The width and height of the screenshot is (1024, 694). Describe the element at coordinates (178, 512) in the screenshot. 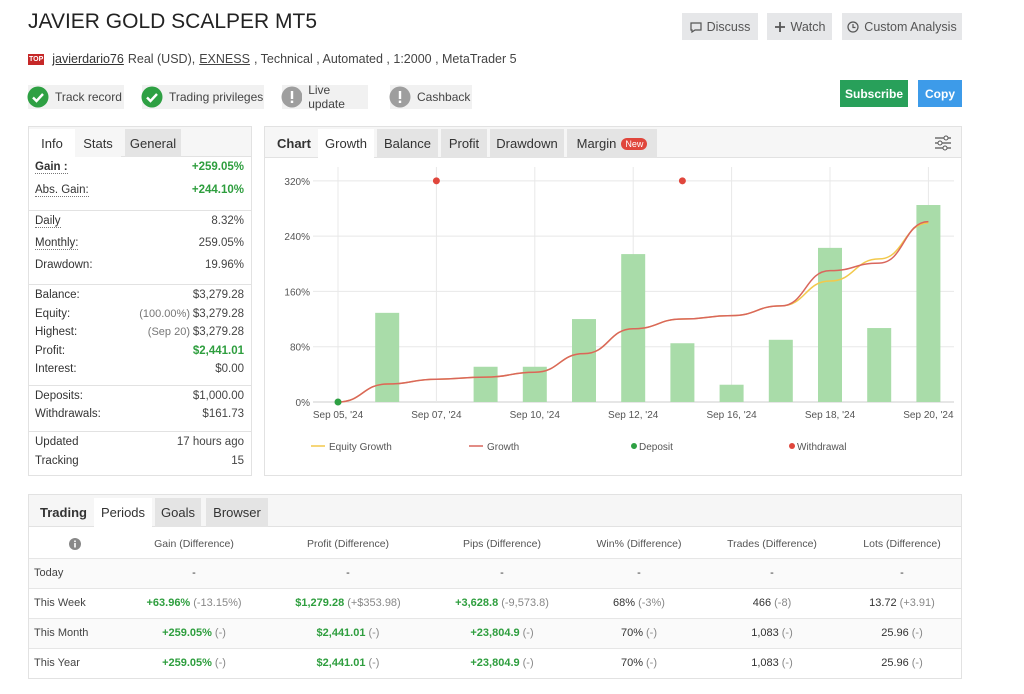

I see `periods-tab: Goals` at that location.